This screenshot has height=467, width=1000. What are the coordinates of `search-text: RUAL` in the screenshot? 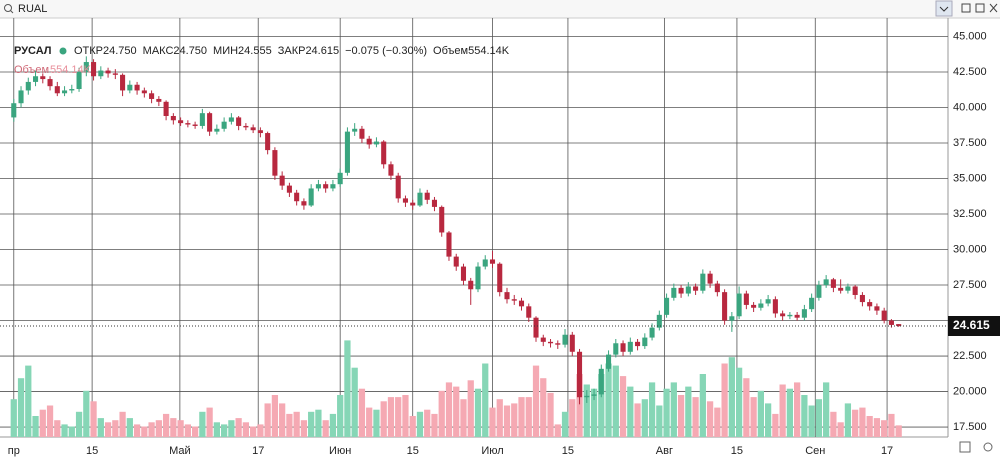 It's located at (32, 9).